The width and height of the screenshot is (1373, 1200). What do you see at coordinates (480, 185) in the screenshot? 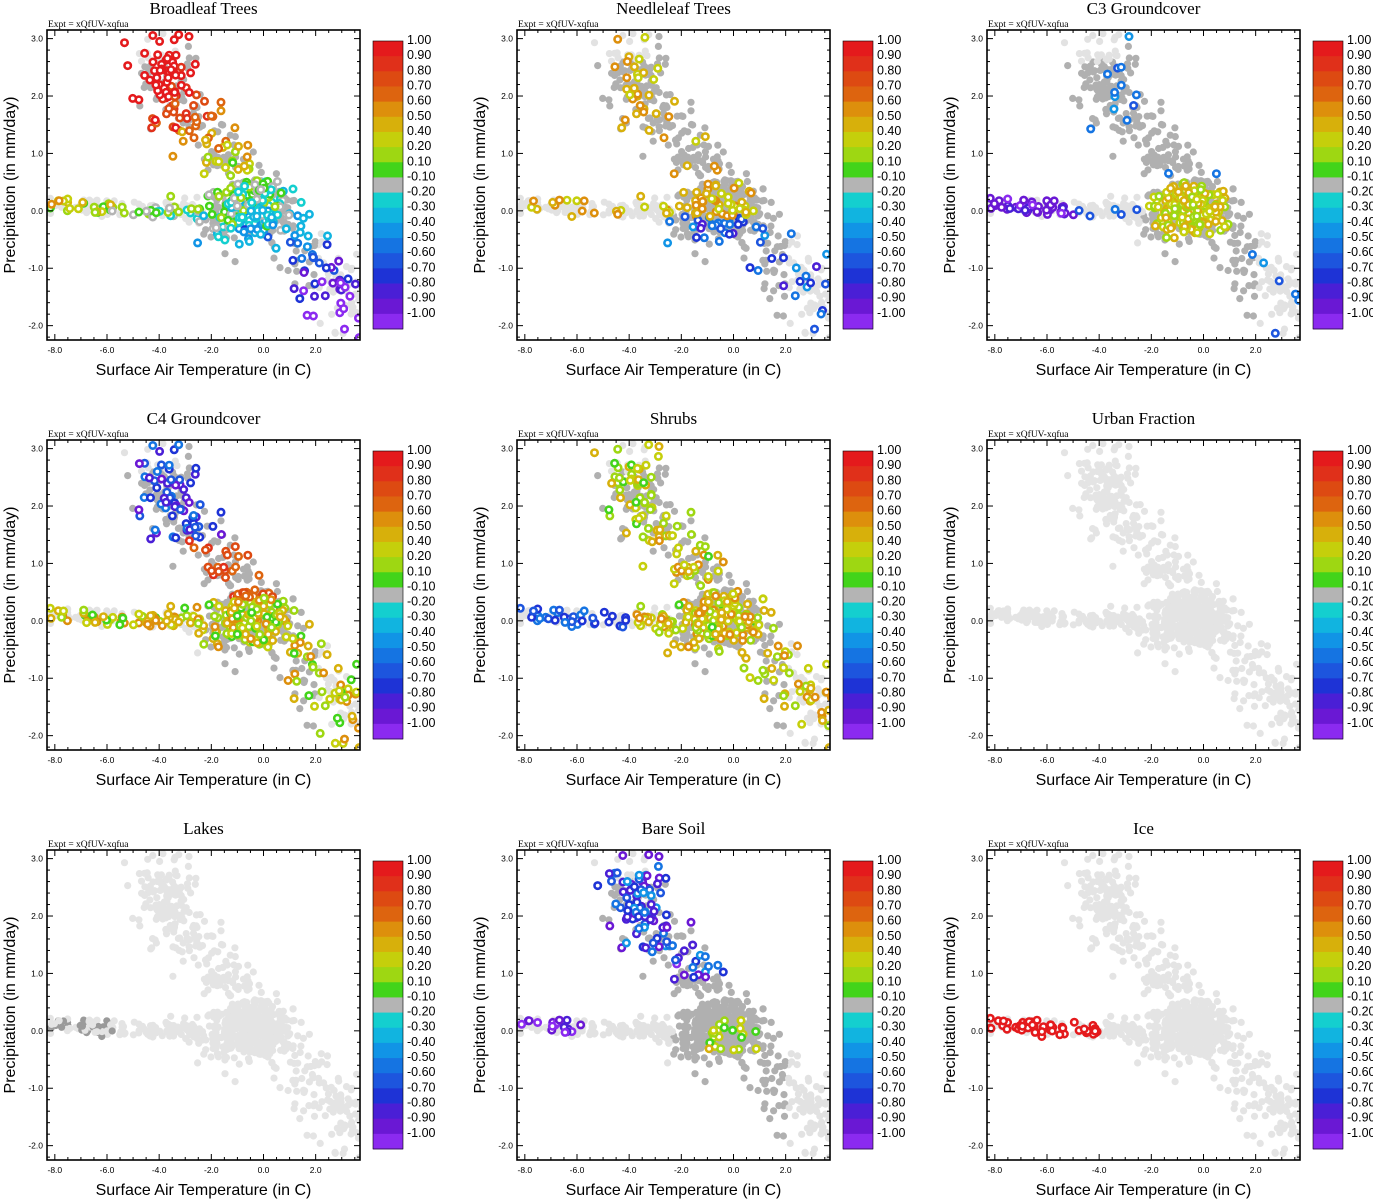
I see `y-axis-title: Precipitation (in mm/day)` at bounding box center [480, 185].